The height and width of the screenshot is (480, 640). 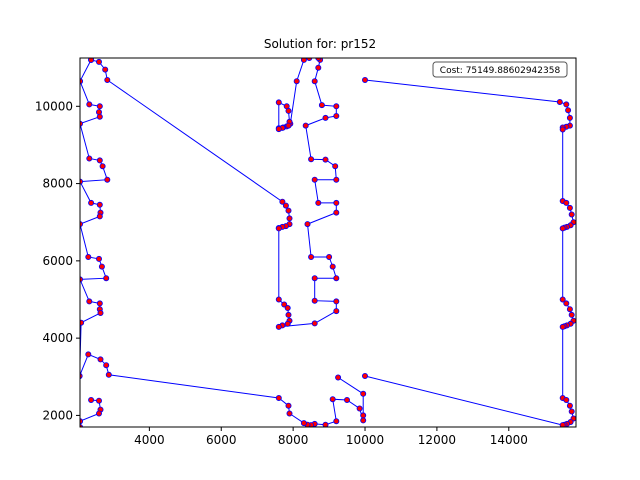 I want to click on y-tick-label: 10000, so click(x=54, y=106).